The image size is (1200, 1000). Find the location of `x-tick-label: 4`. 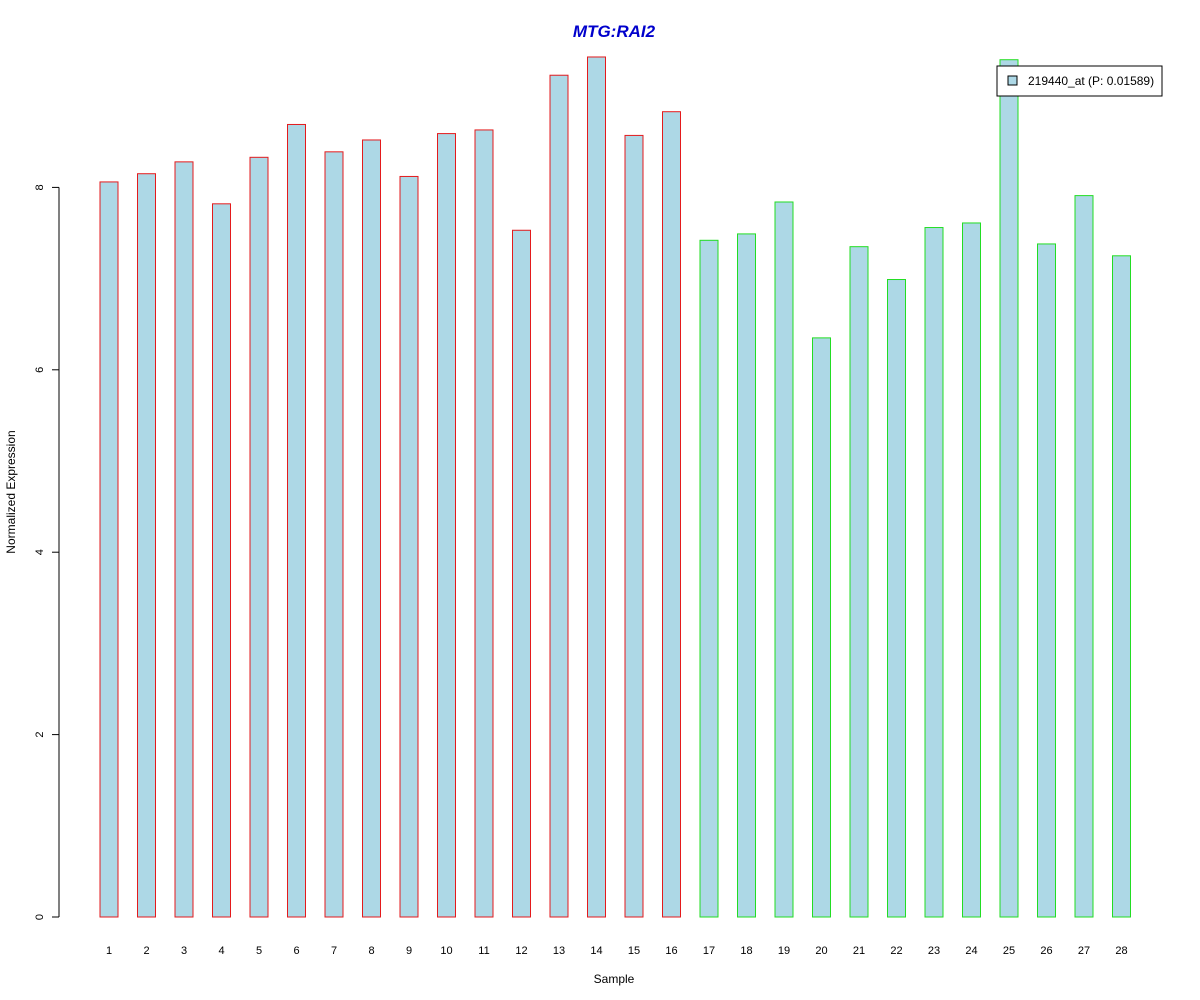

x-tick-label: 4 is located at coordinates (221, 951).